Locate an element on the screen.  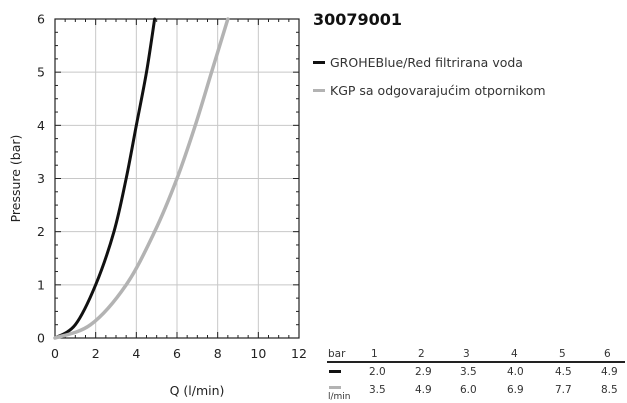
x-tick-label: 8 is located at coordinates (218, 353).